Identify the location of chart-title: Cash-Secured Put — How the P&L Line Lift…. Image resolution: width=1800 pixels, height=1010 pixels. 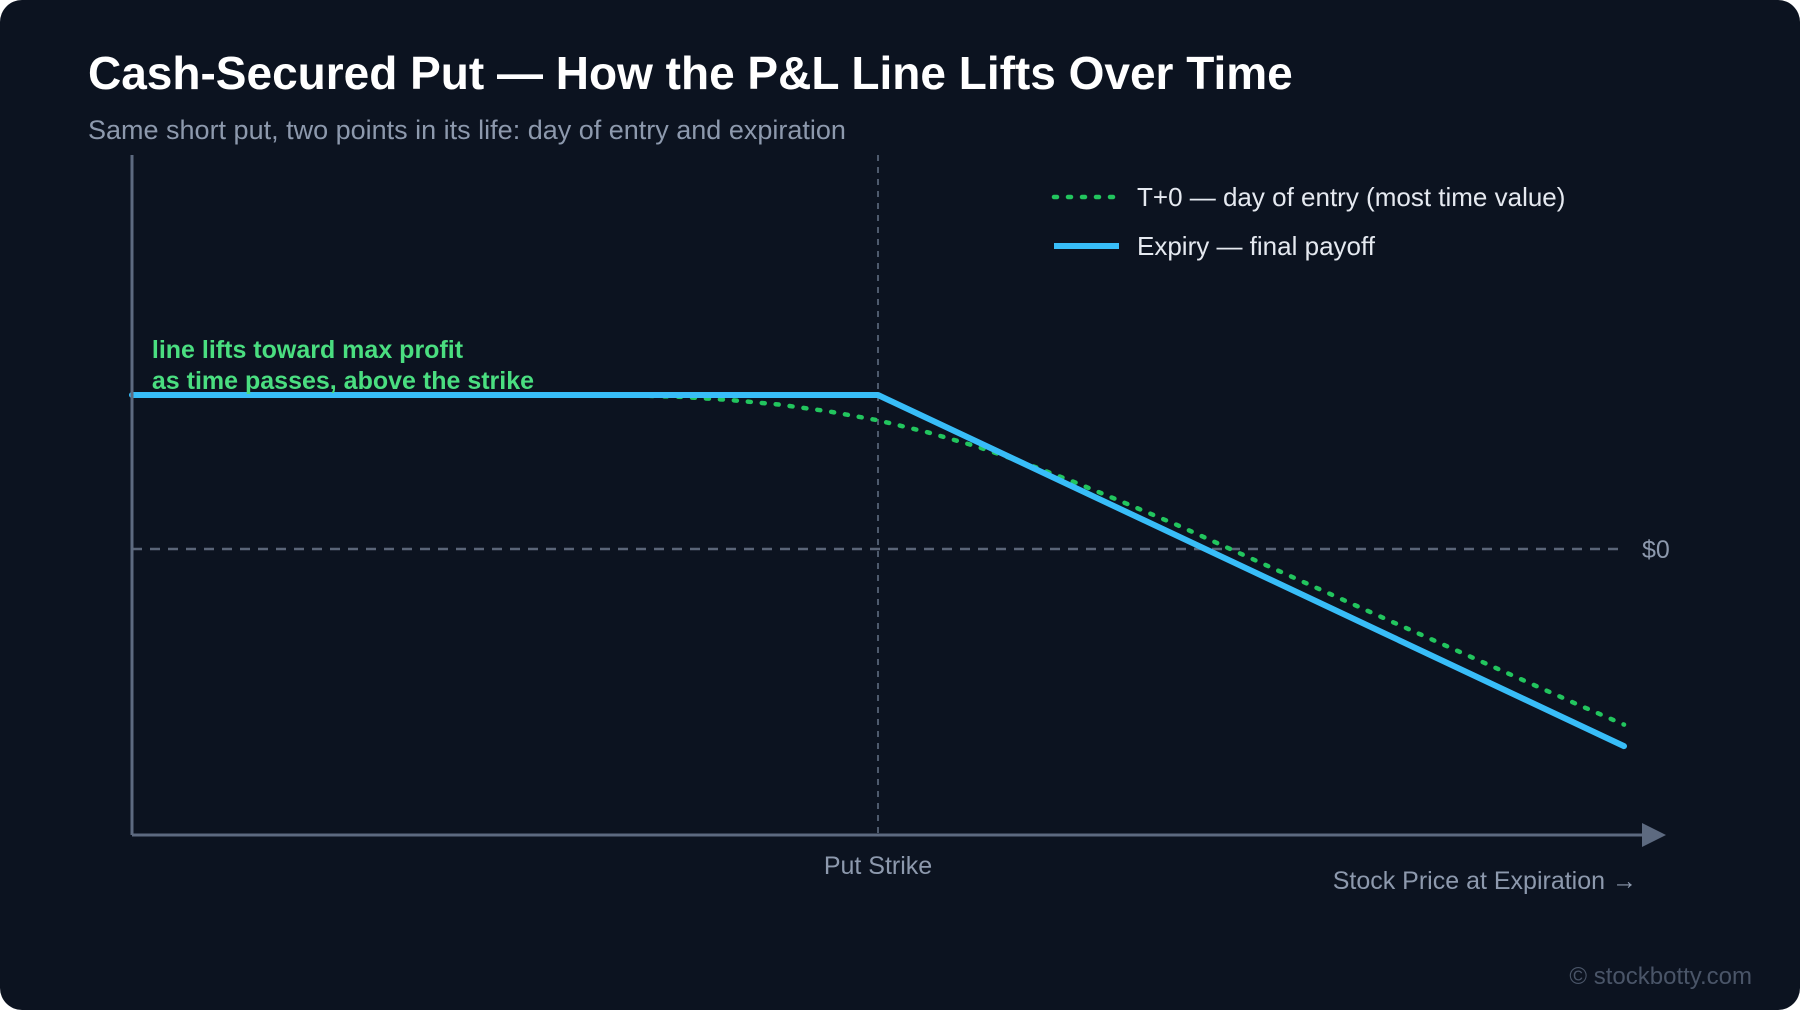
(690, 73).